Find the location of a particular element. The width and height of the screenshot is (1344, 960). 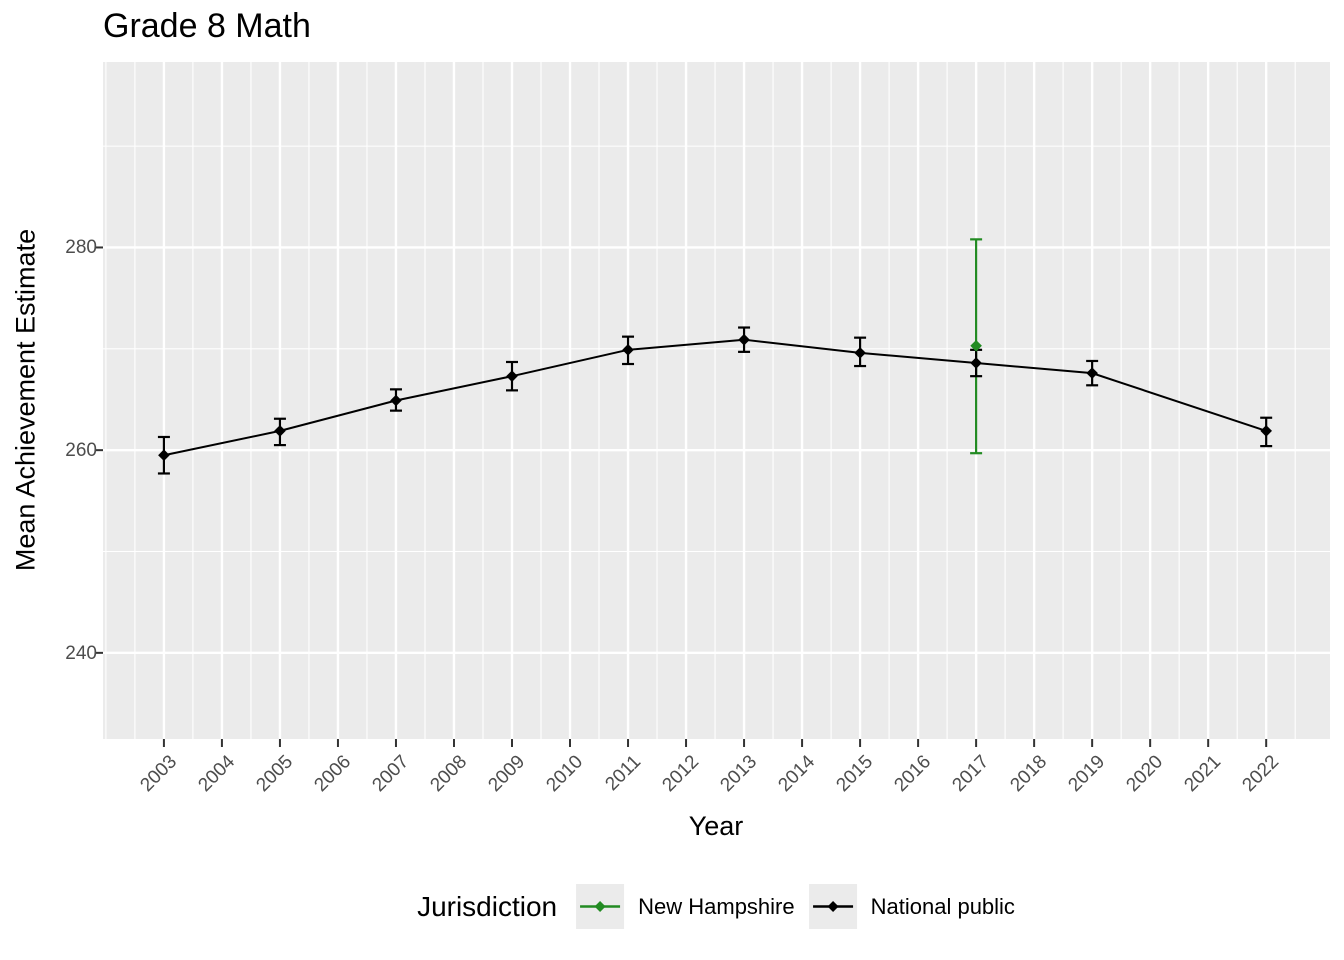

y-tick-label: 240 is located at coordinates (81, 653).